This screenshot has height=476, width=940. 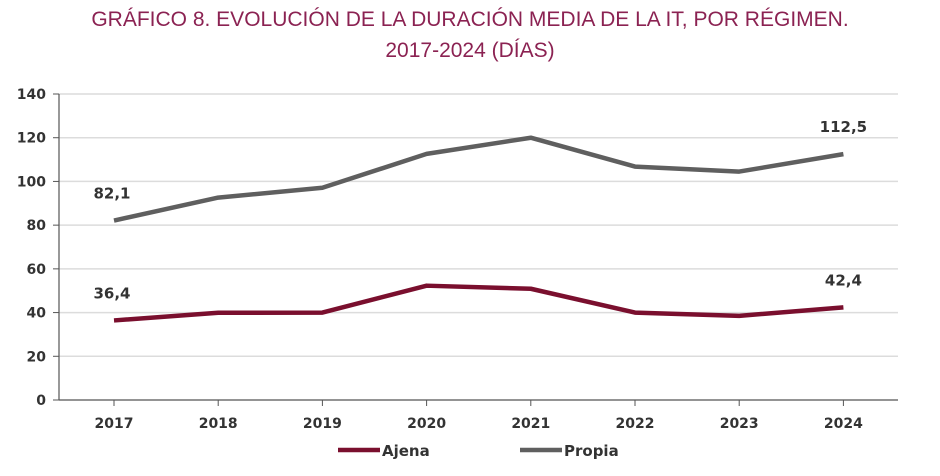 What do you see at coordinates (111, 293) in the screenshot?
I see `data-label: 36,4` at bounding box center [111, 293].